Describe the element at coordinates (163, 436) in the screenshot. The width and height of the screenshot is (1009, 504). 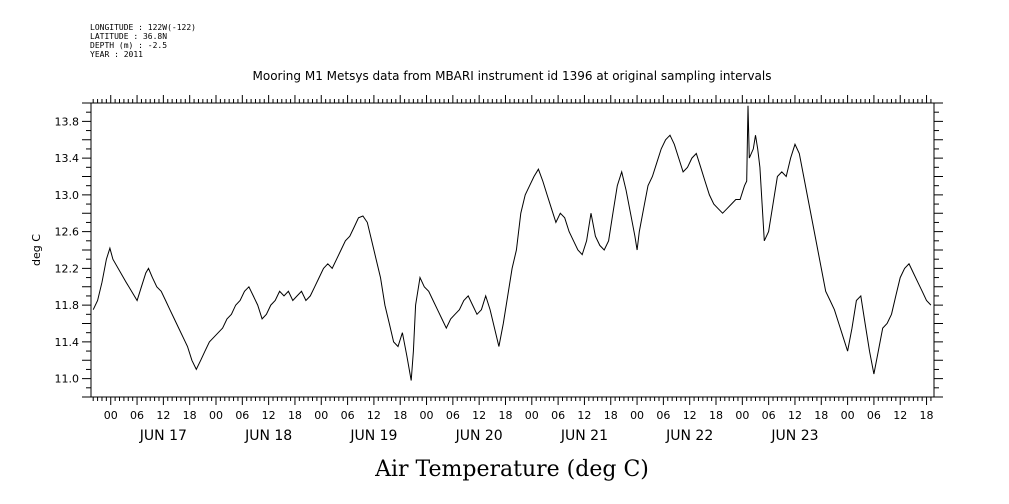
I see `x-day-label: JUN 17` at that location.